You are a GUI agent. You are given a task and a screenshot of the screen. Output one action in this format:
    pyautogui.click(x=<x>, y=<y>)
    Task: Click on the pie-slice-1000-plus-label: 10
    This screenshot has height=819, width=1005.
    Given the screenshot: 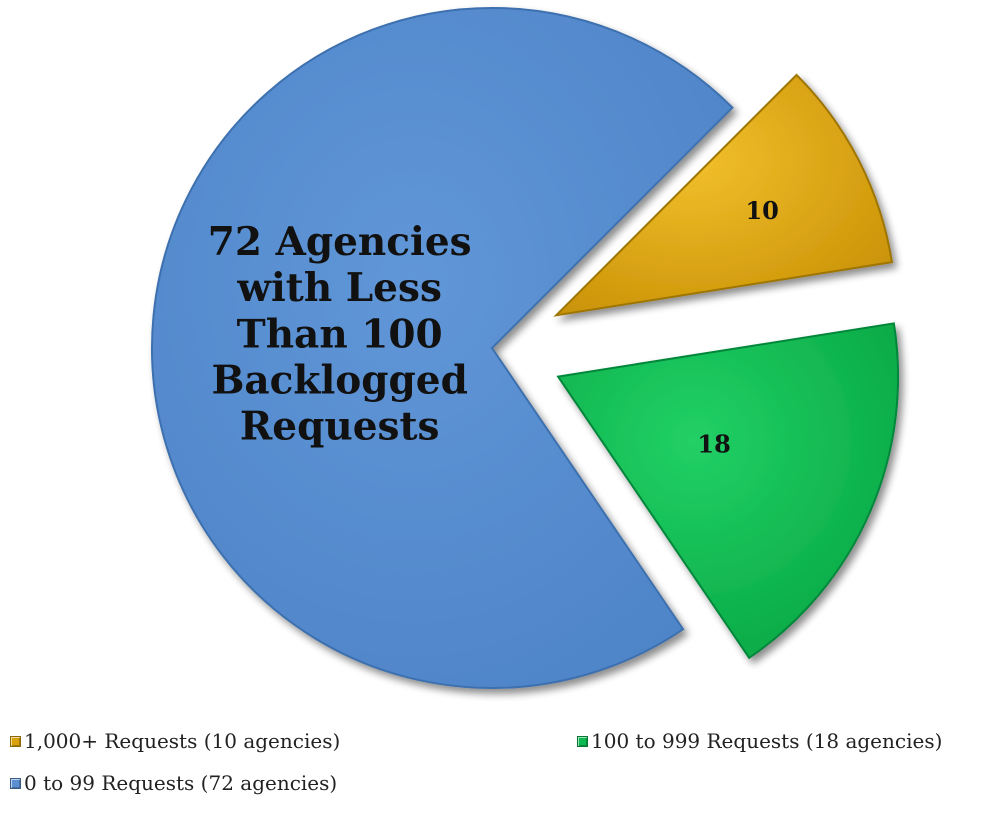 What is the action you would take?
    pyautogui.click(x=761, y=210)
    